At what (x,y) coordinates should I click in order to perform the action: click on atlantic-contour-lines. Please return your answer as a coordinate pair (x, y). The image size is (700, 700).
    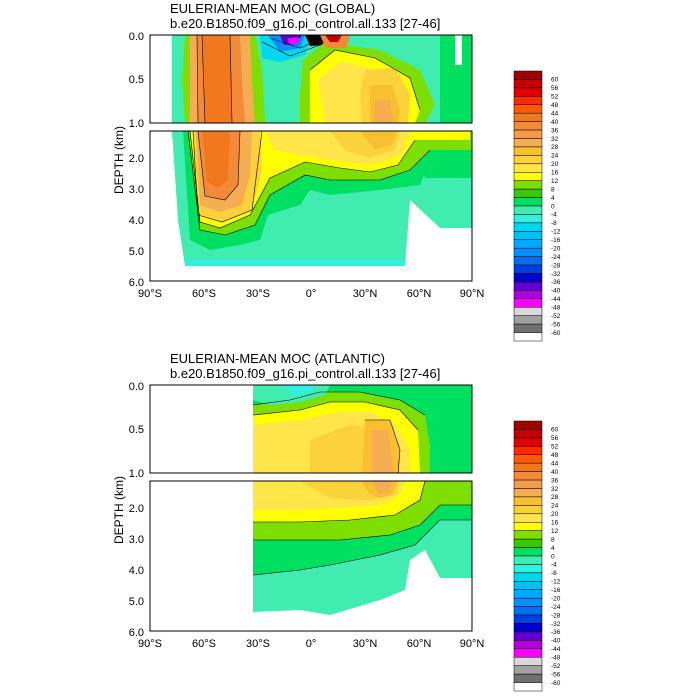
    Looking at the image, I should click on (362, 483).